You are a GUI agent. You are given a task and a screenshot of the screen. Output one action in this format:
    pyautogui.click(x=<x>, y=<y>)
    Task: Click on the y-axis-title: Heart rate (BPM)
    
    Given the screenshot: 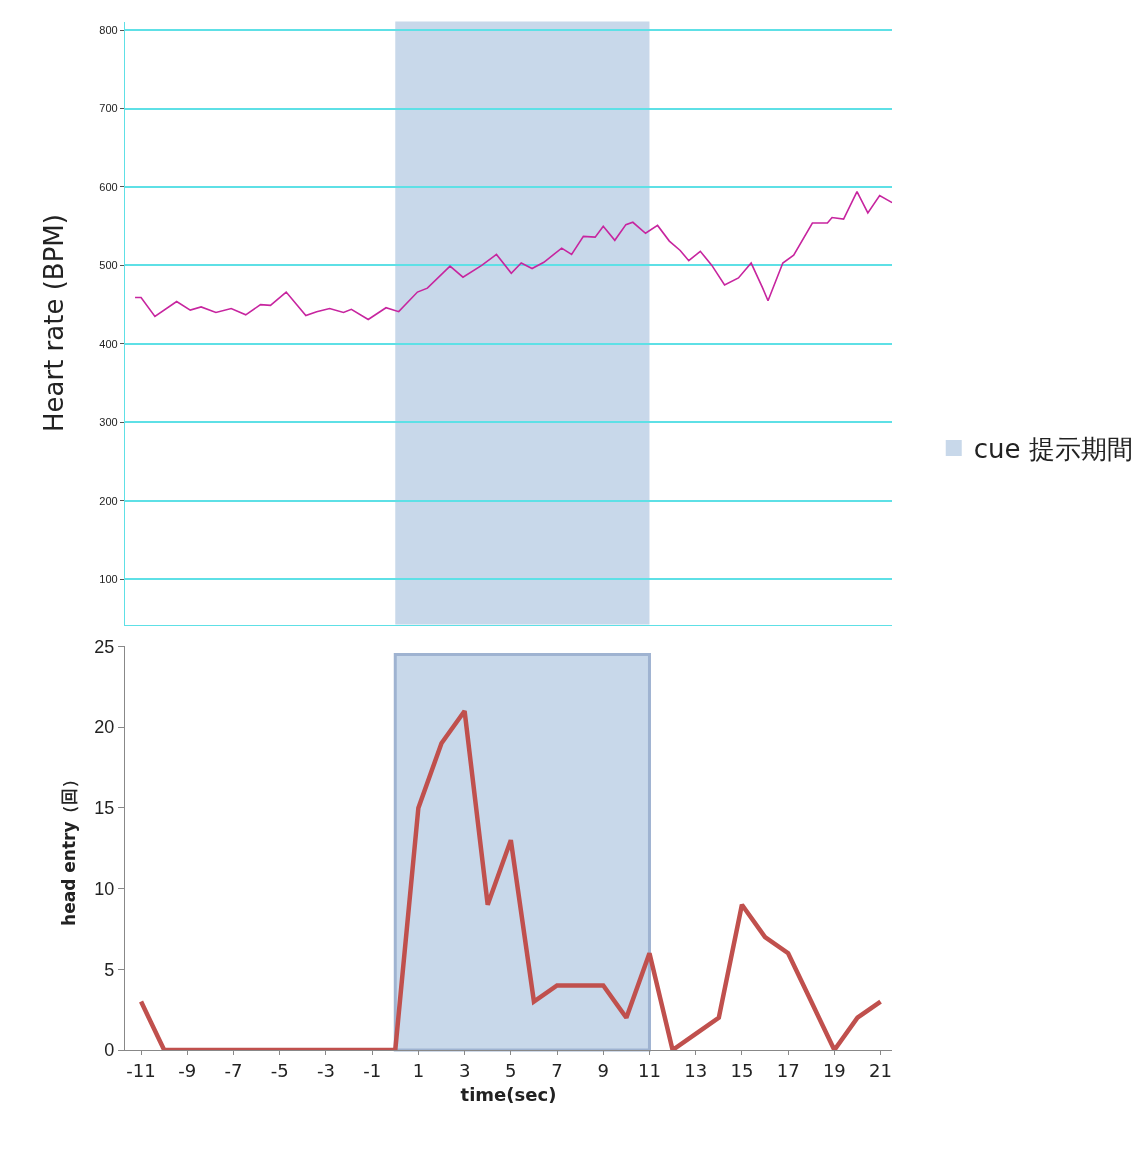 What is the action you would take?
    pyautogui.click(x=53, y=323)
    